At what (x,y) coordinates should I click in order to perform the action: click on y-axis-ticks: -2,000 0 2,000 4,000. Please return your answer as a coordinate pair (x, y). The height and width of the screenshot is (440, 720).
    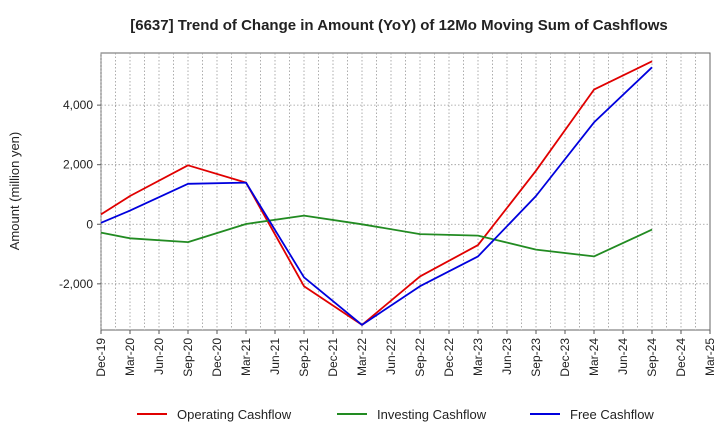
    Looking at the image, I should click on (80, 194).